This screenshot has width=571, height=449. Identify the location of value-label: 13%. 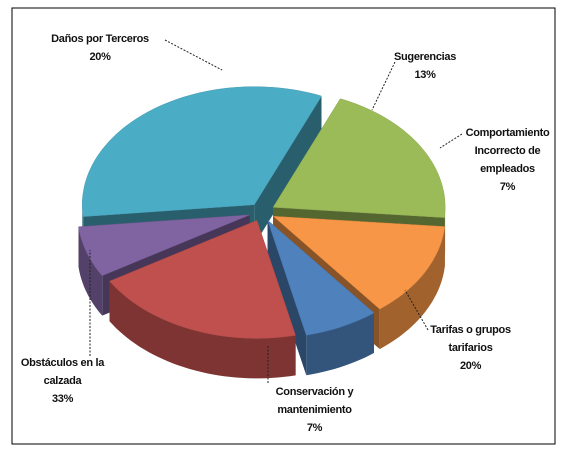
(425, 75).